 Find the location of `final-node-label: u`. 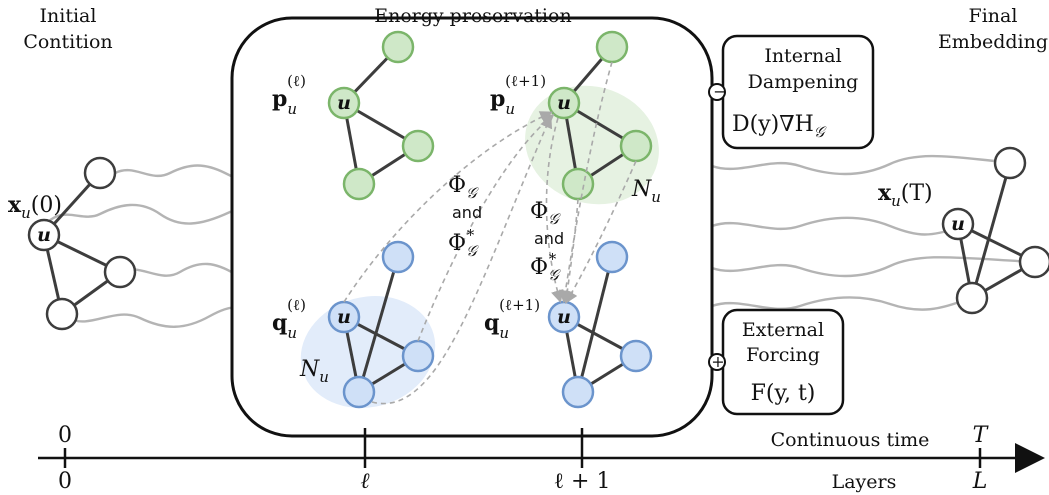

final-node-label: u is located at coordinates (958, 224).